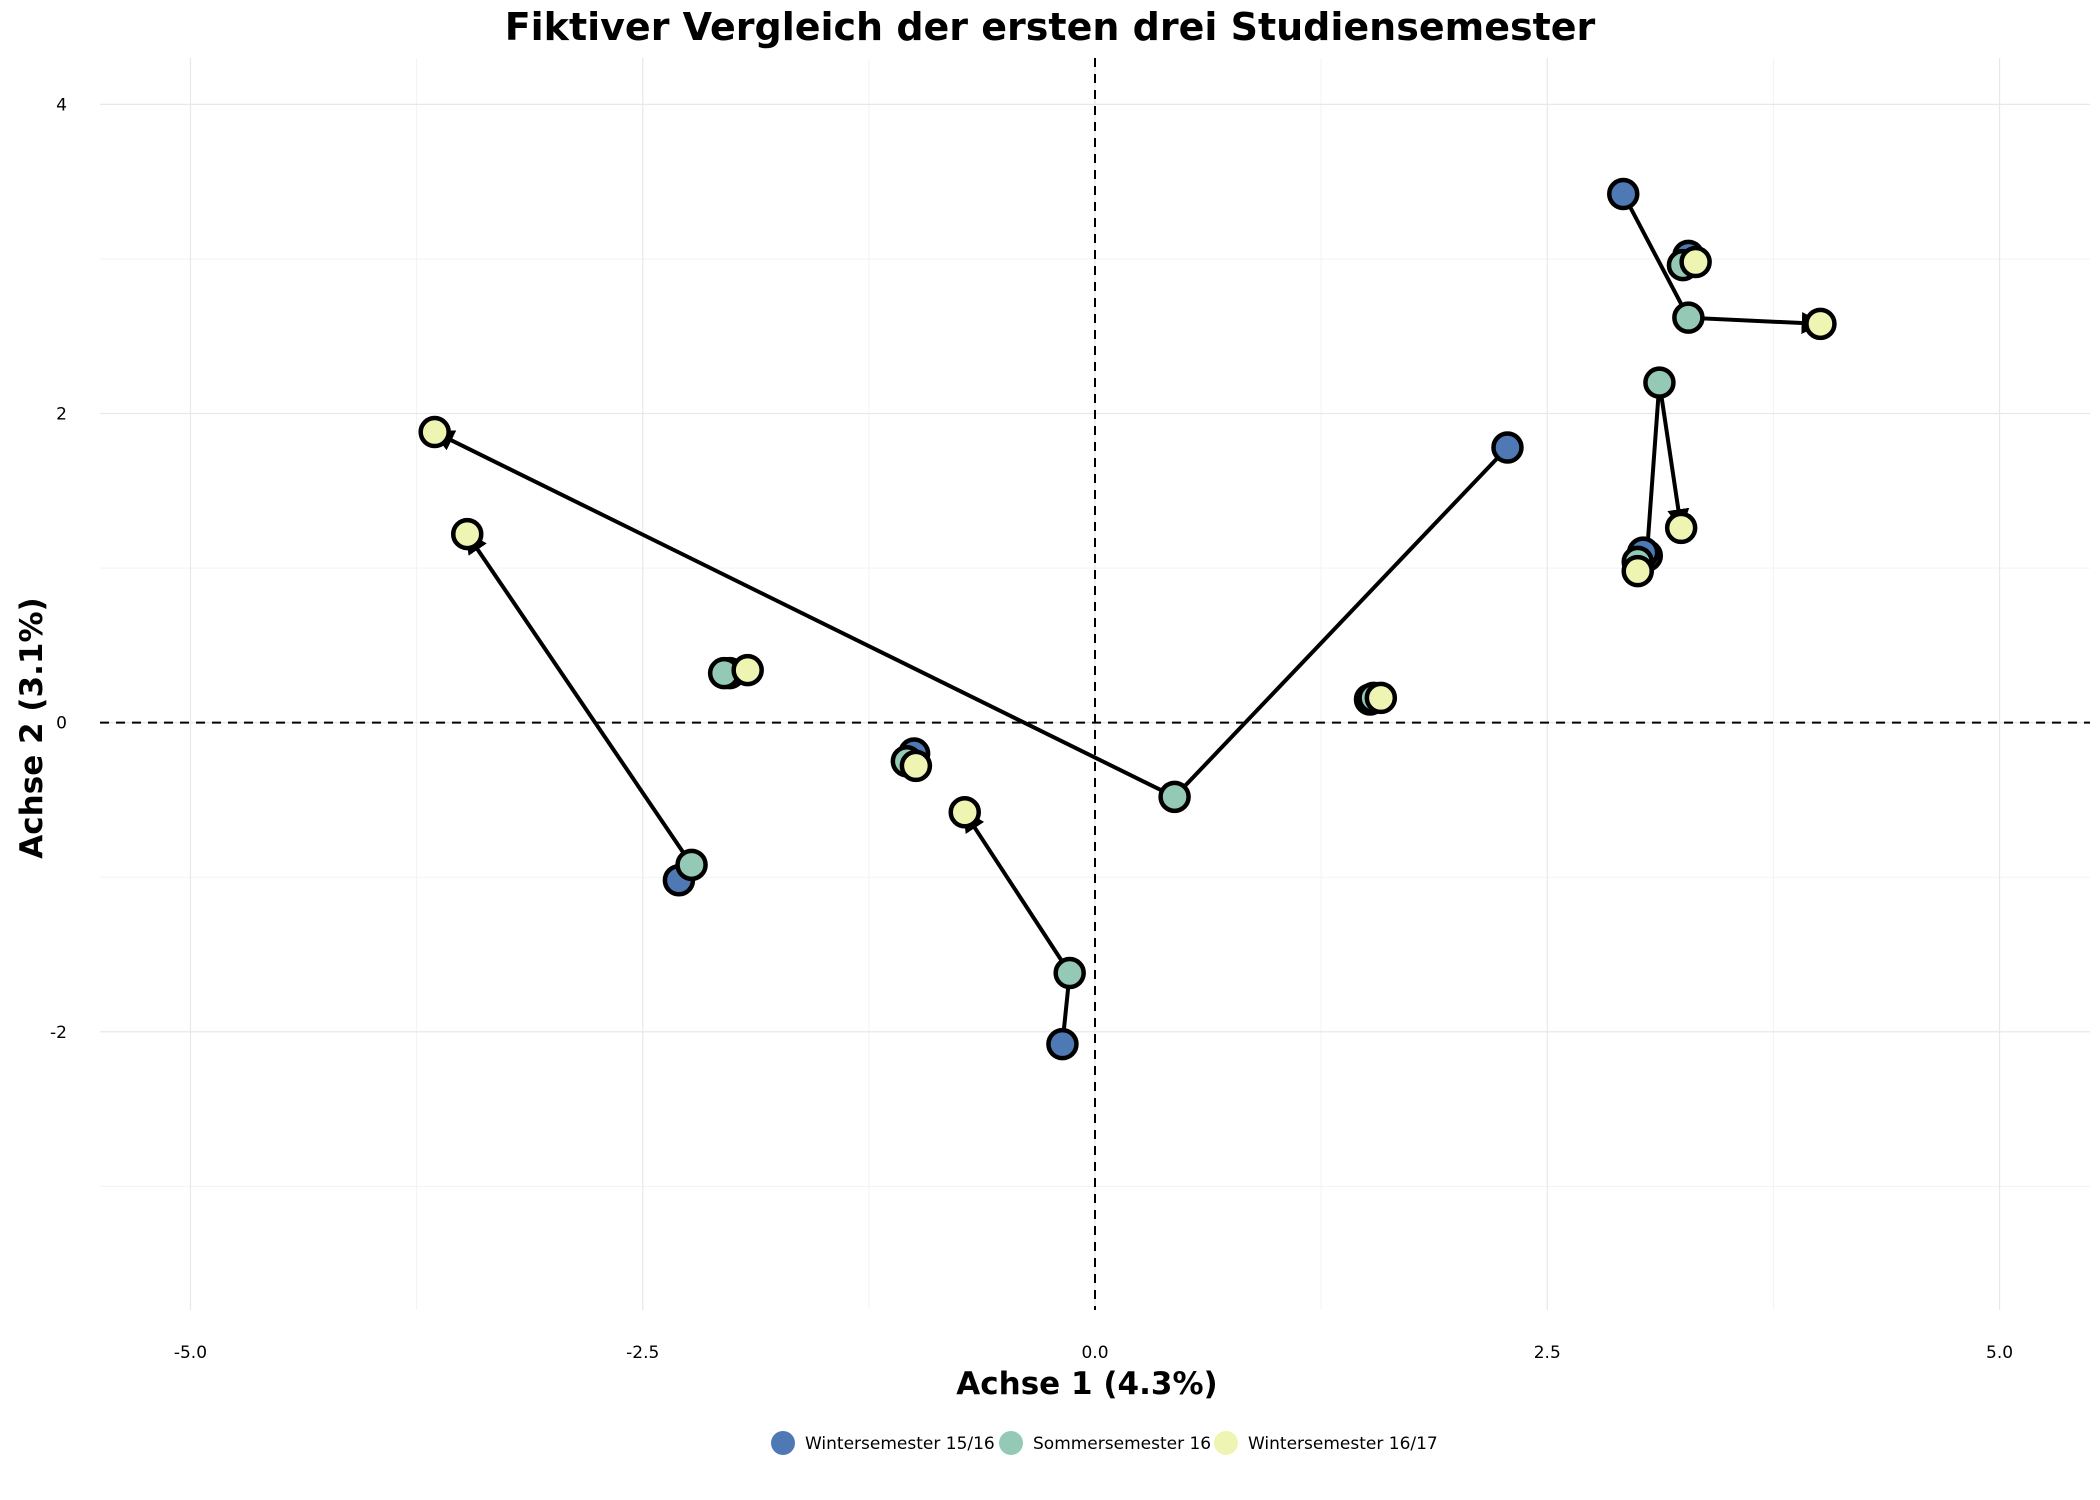 This screenshot has width=2100, height=1500. Describe the element at coordinates (190, 1353) in the screenshot. I see `x-tick-label: -5.0` at that location.